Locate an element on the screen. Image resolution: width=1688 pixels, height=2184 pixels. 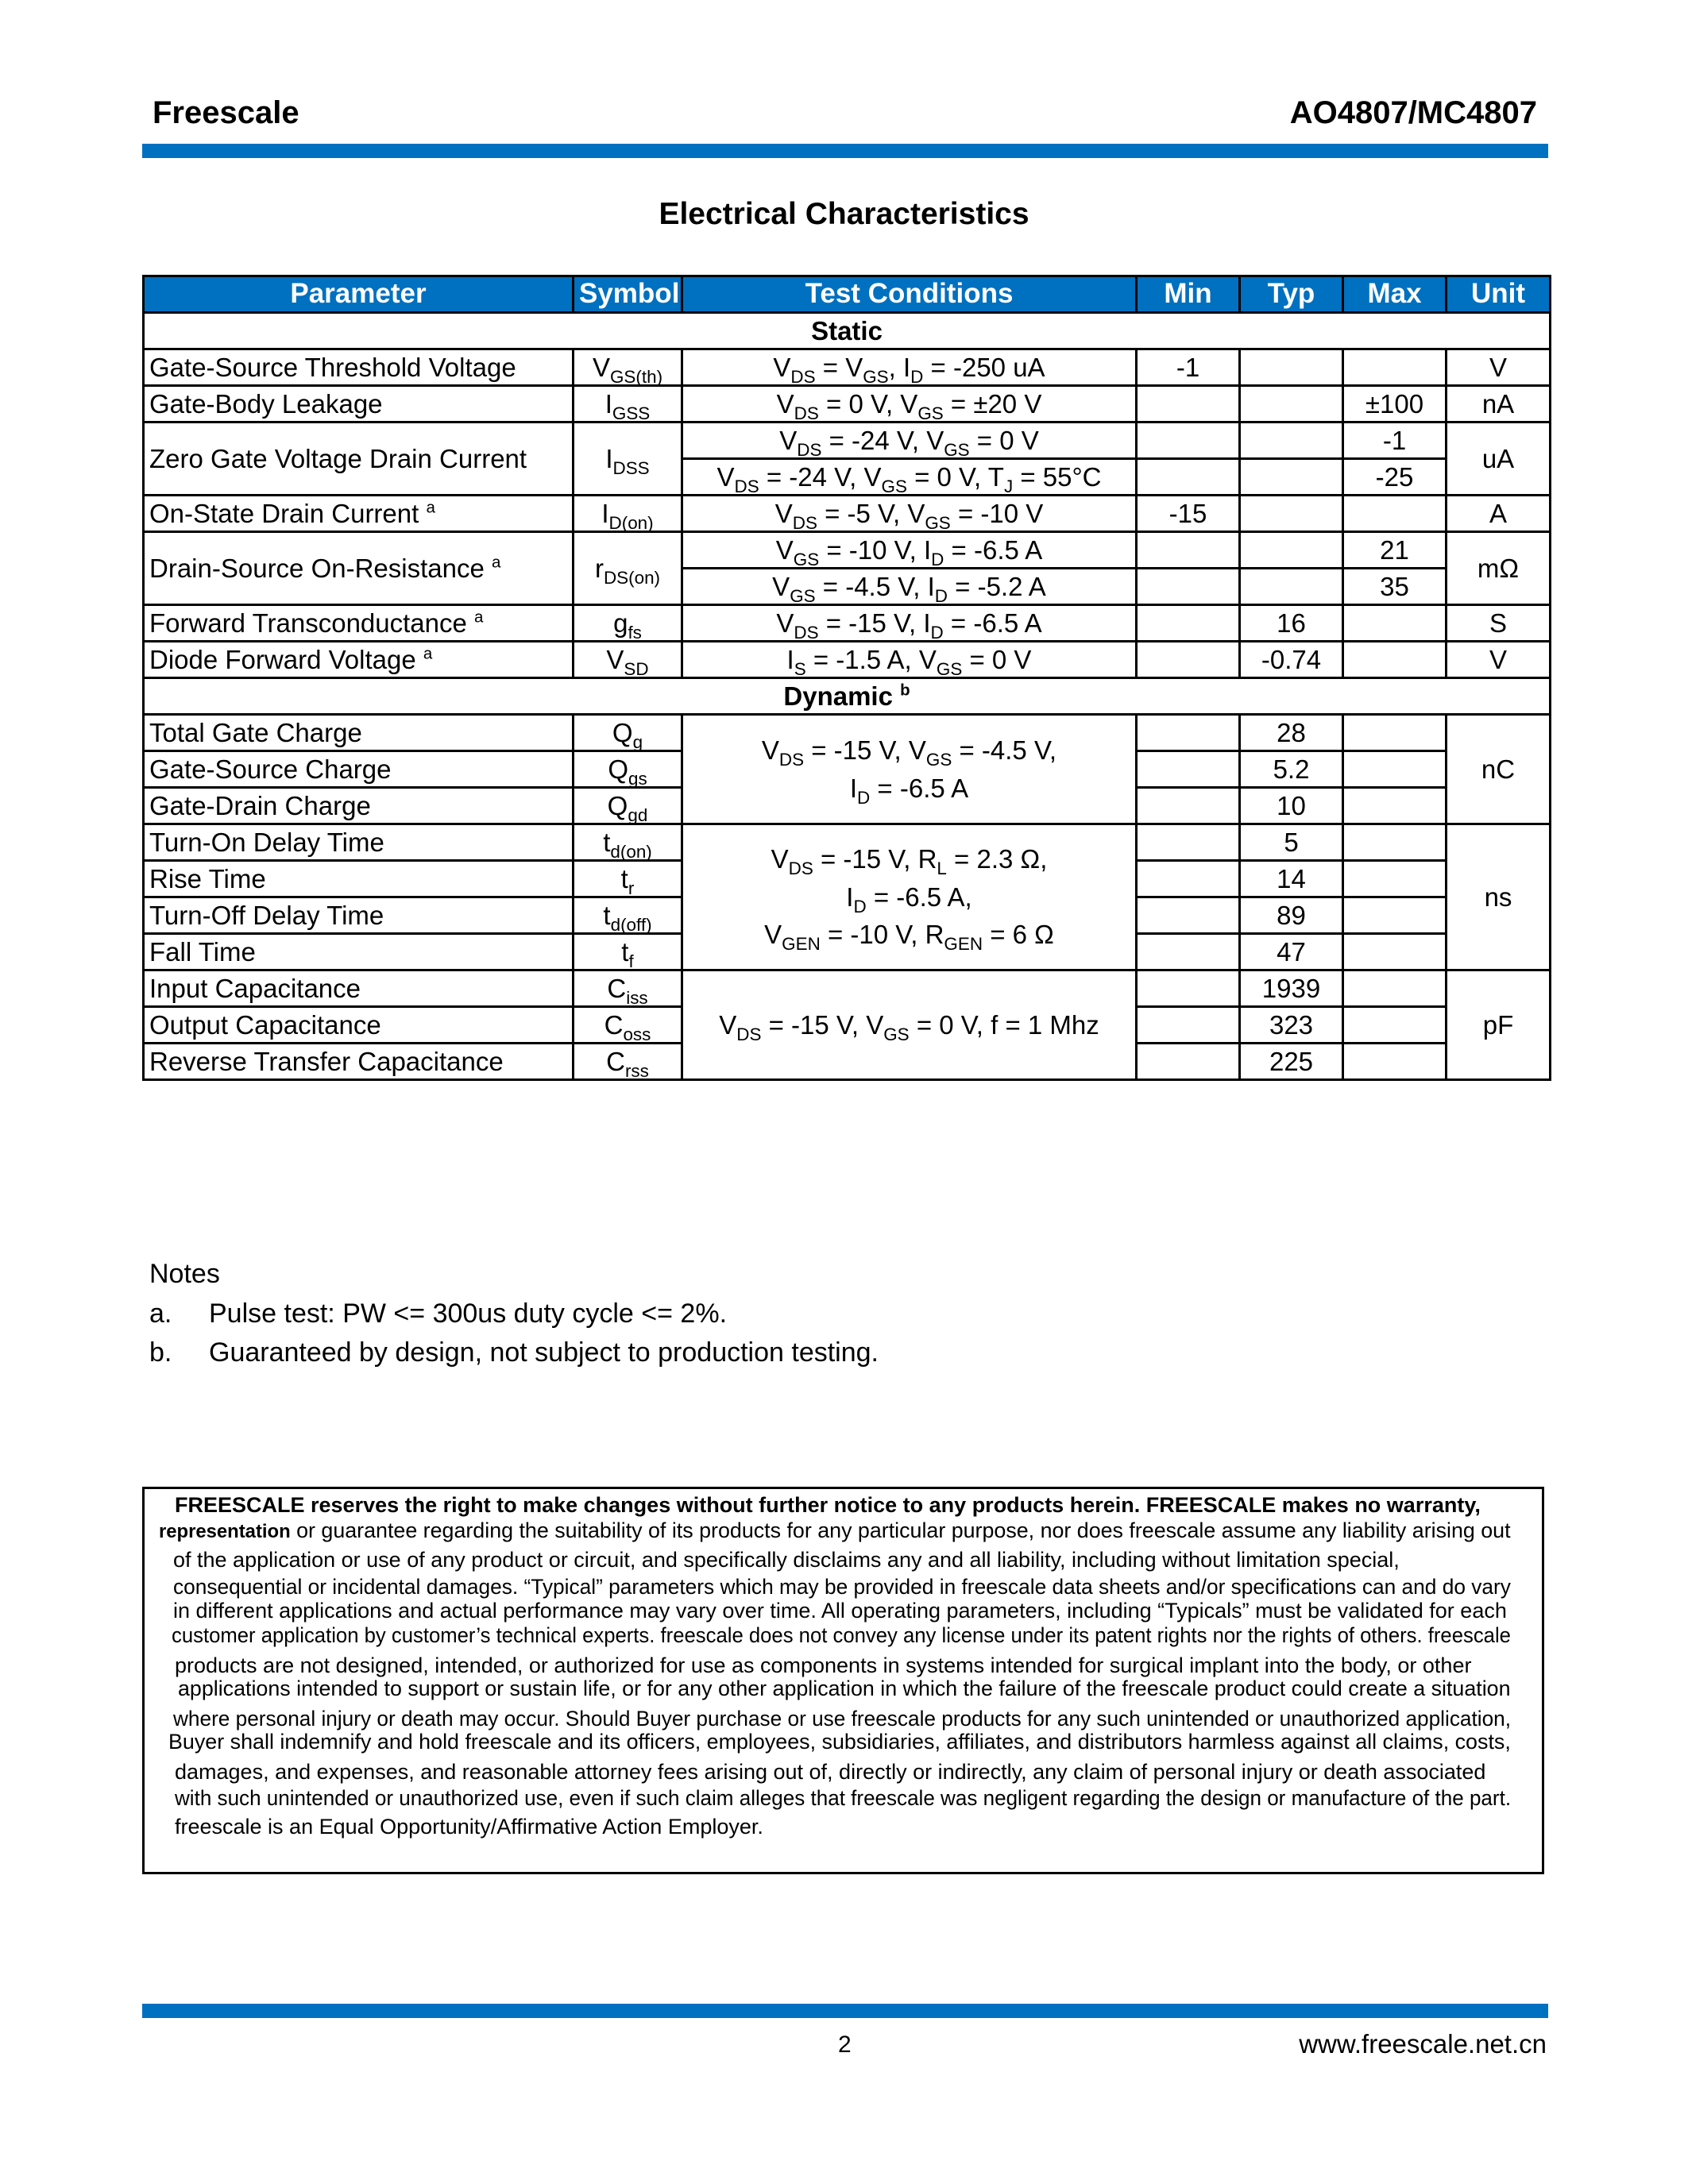
parameter-cell: Total Gate Charge is located at coordinates (358, 732).